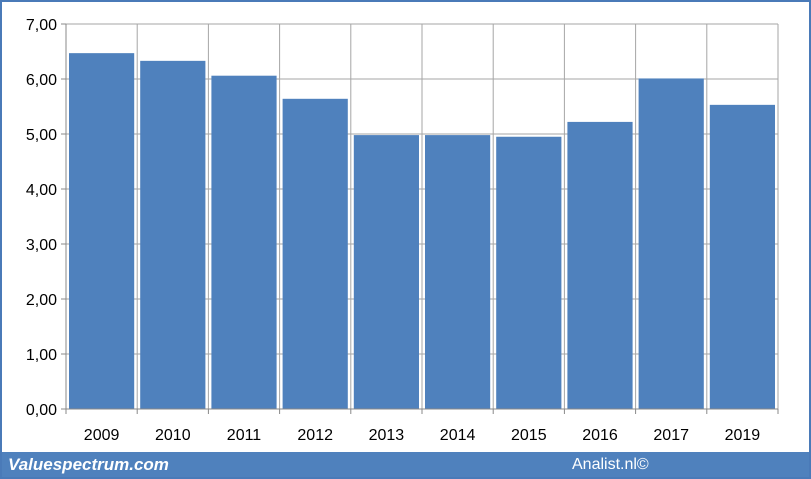 This screenshot has width=811, height=479. Describe the element at coordinates (173, 435) in the screenshot. I see `x-tick-label: 2010` at that location.